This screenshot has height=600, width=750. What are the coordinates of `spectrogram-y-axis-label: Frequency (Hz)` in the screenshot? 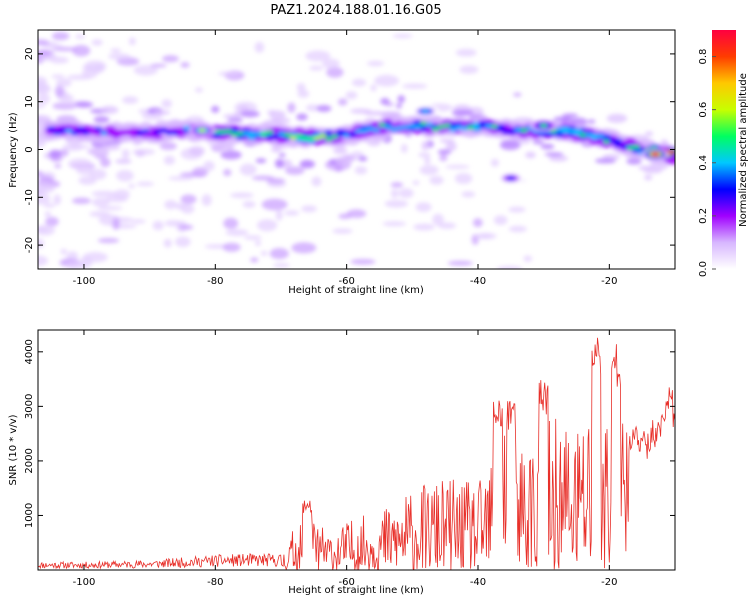 It's located at (13, 150).